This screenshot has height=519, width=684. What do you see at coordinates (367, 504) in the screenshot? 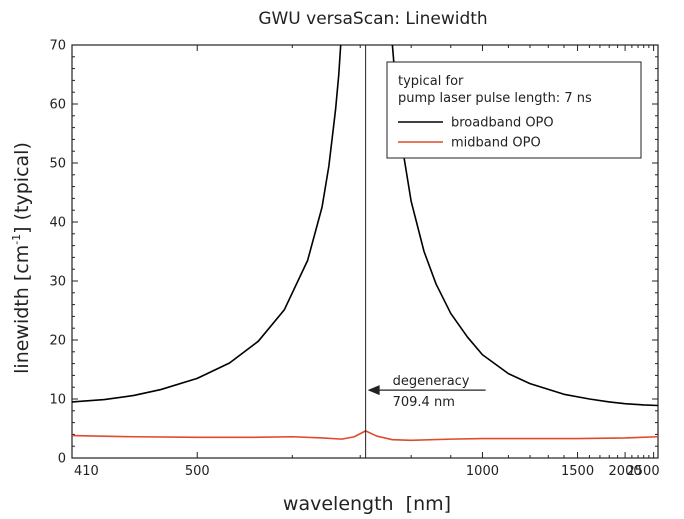
I see `x-axis-label: wavelength [nm]` at bounding box center [367, 504].